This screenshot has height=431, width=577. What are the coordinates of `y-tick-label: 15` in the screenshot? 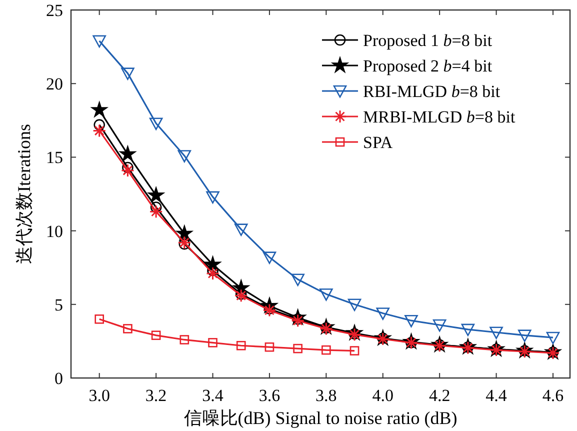 It's located at (54, 158).